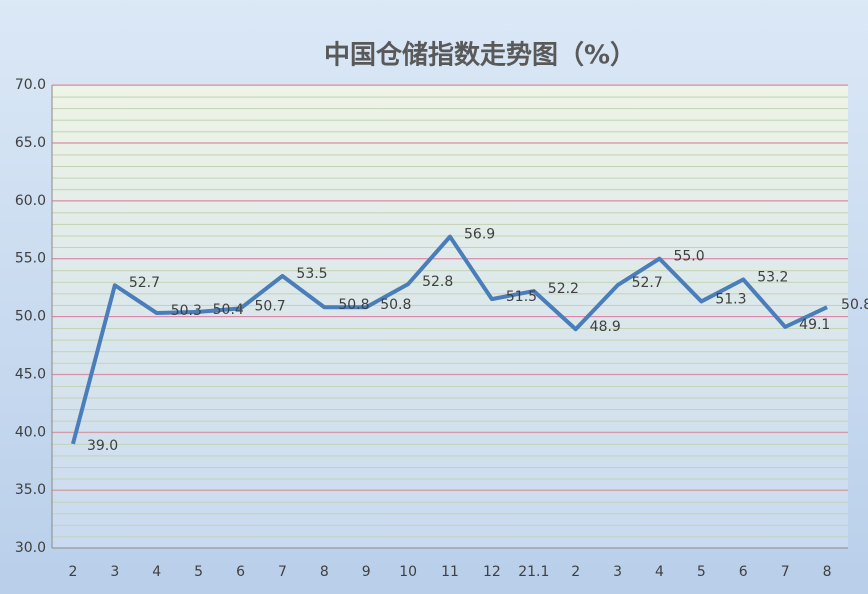  I want to click on x-tick-label: 11, so click(450, 572).